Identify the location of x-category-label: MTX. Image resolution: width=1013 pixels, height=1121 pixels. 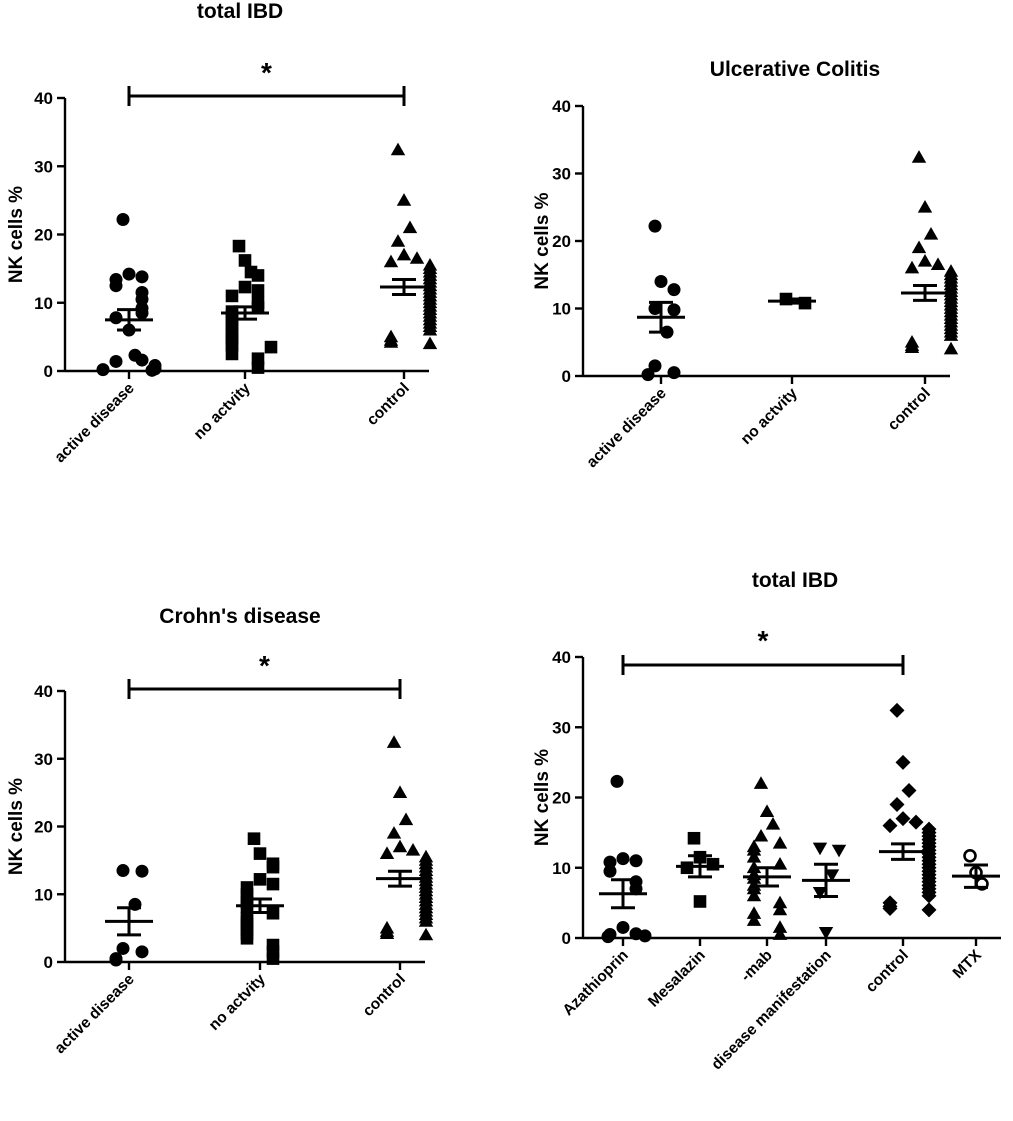
(968, 964).